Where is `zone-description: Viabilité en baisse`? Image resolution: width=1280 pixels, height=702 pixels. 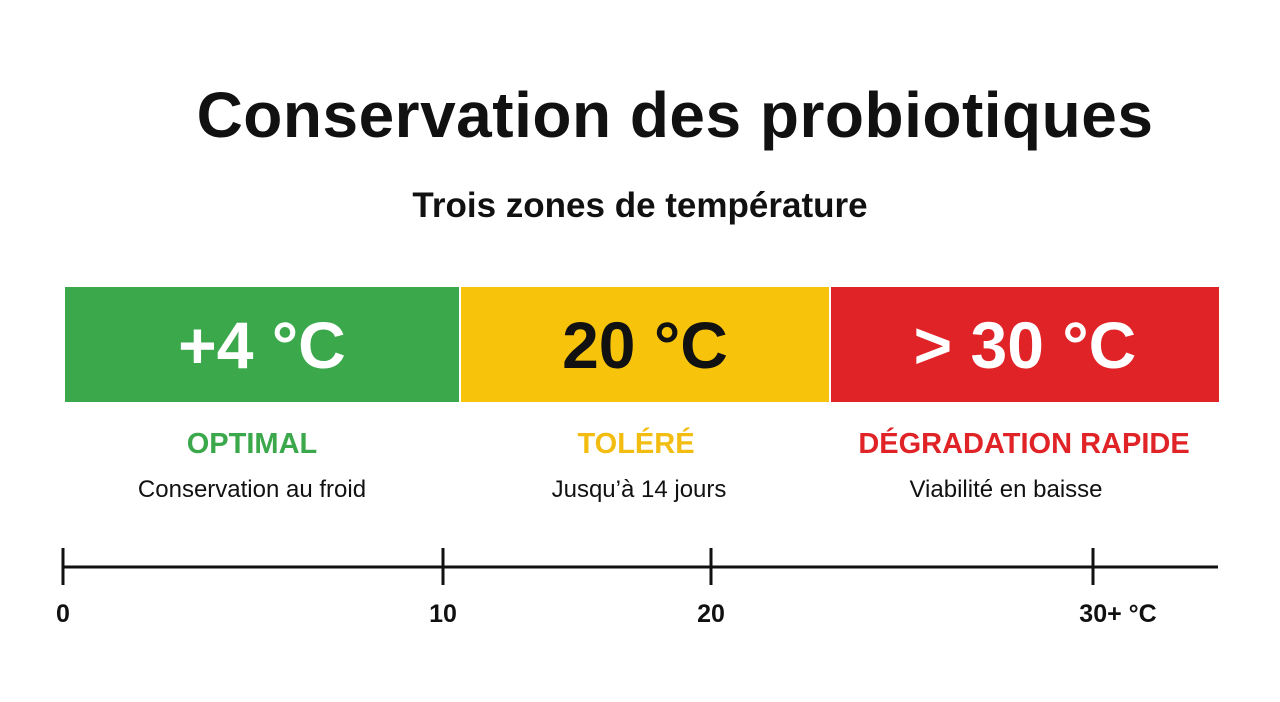 zone-description: Viabilité en baisse is located at coordinates (1006, 489).